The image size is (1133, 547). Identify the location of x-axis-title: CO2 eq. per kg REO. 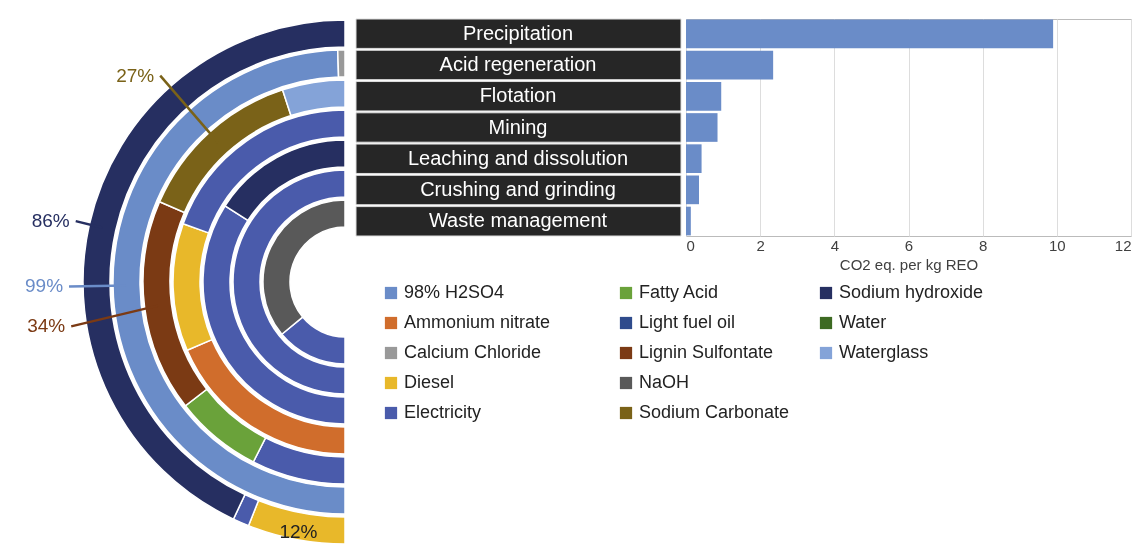
(909, 264).